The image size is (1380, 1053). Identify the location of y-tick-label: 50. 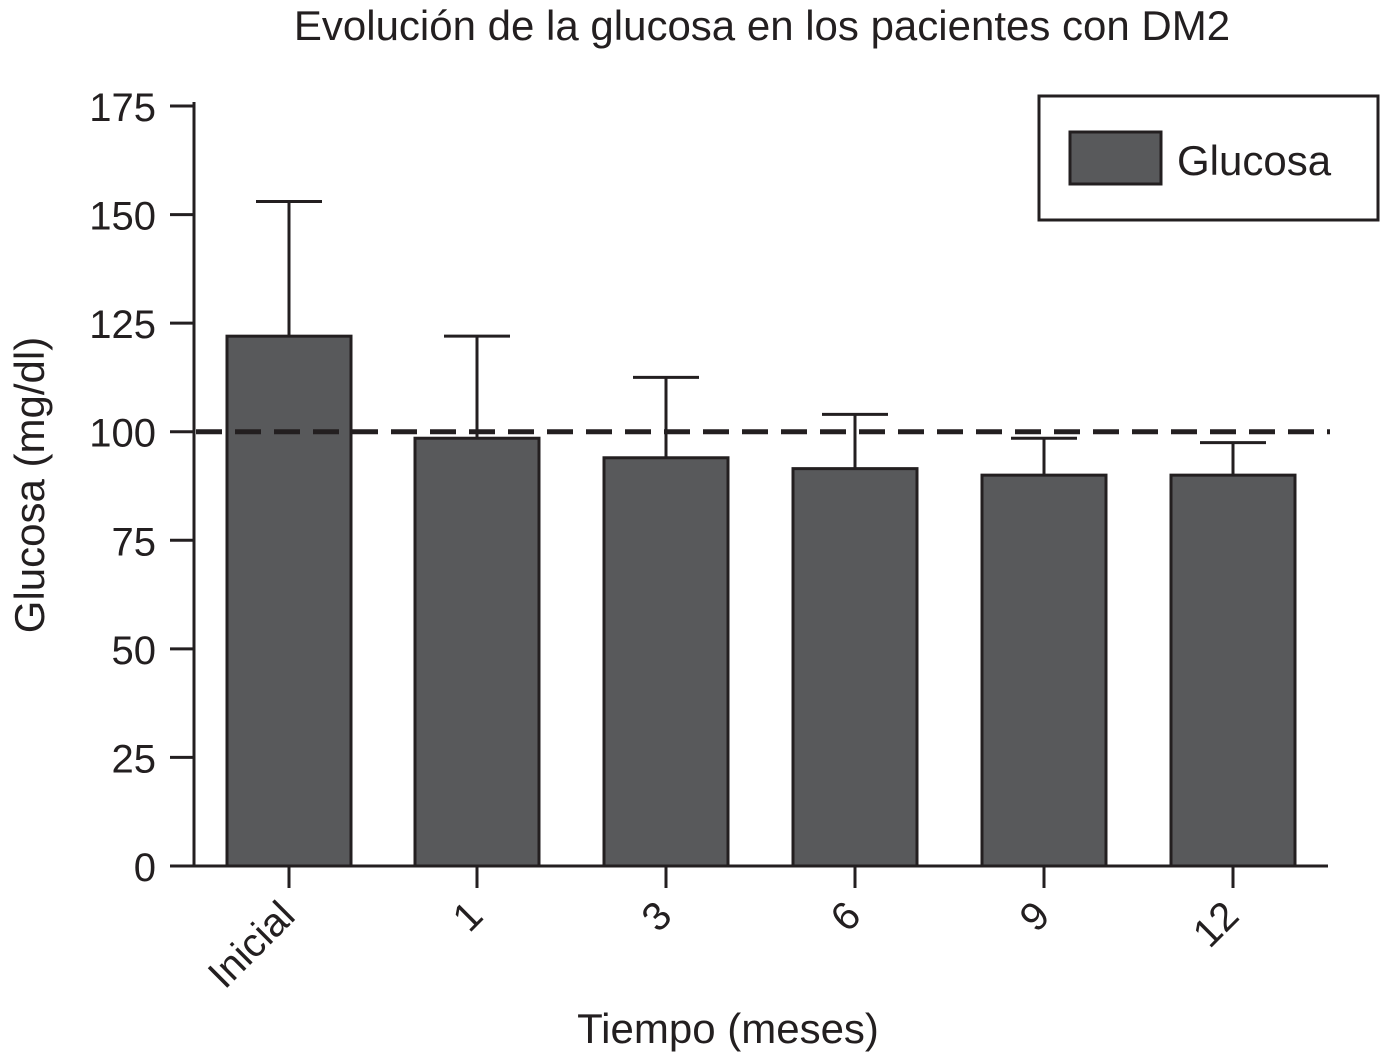
(134, 651).